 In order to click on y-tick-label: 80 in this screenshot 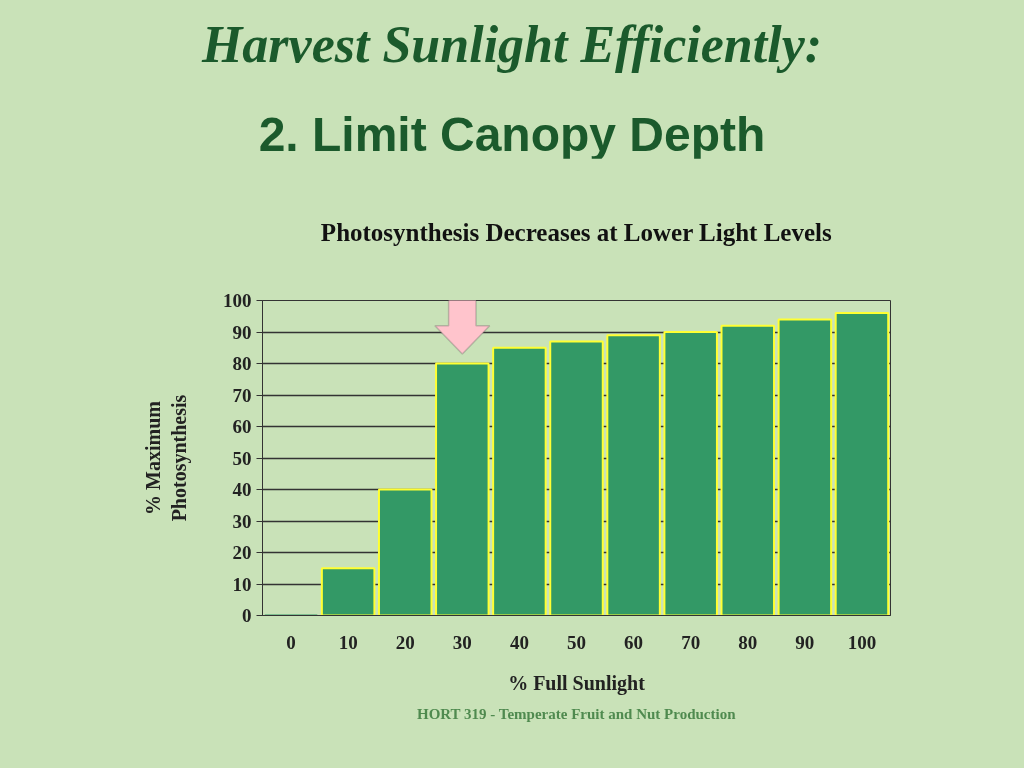, I will do `click(242, 363)`.